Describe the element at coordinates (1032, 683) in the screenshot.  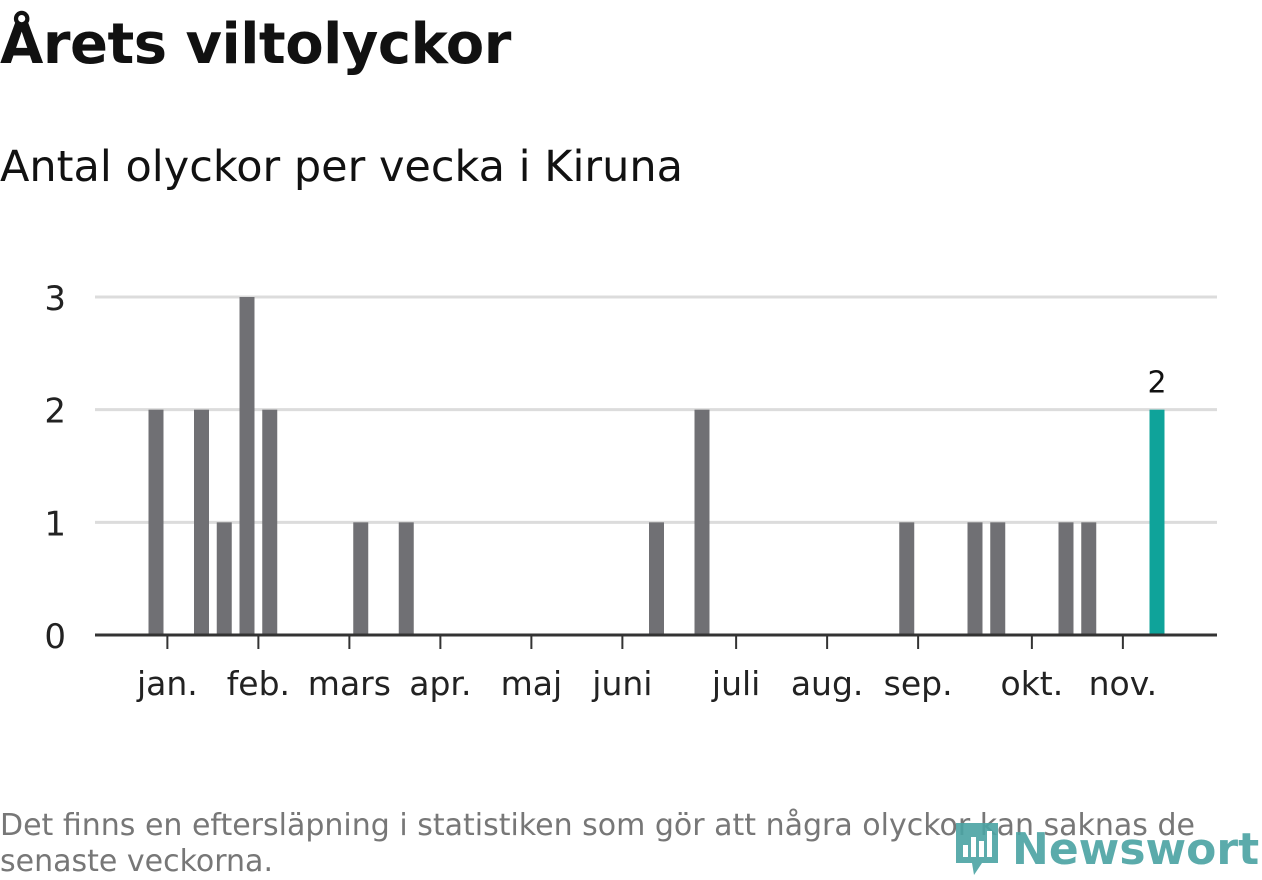
I see `x-tick-label: okt.` at that location.